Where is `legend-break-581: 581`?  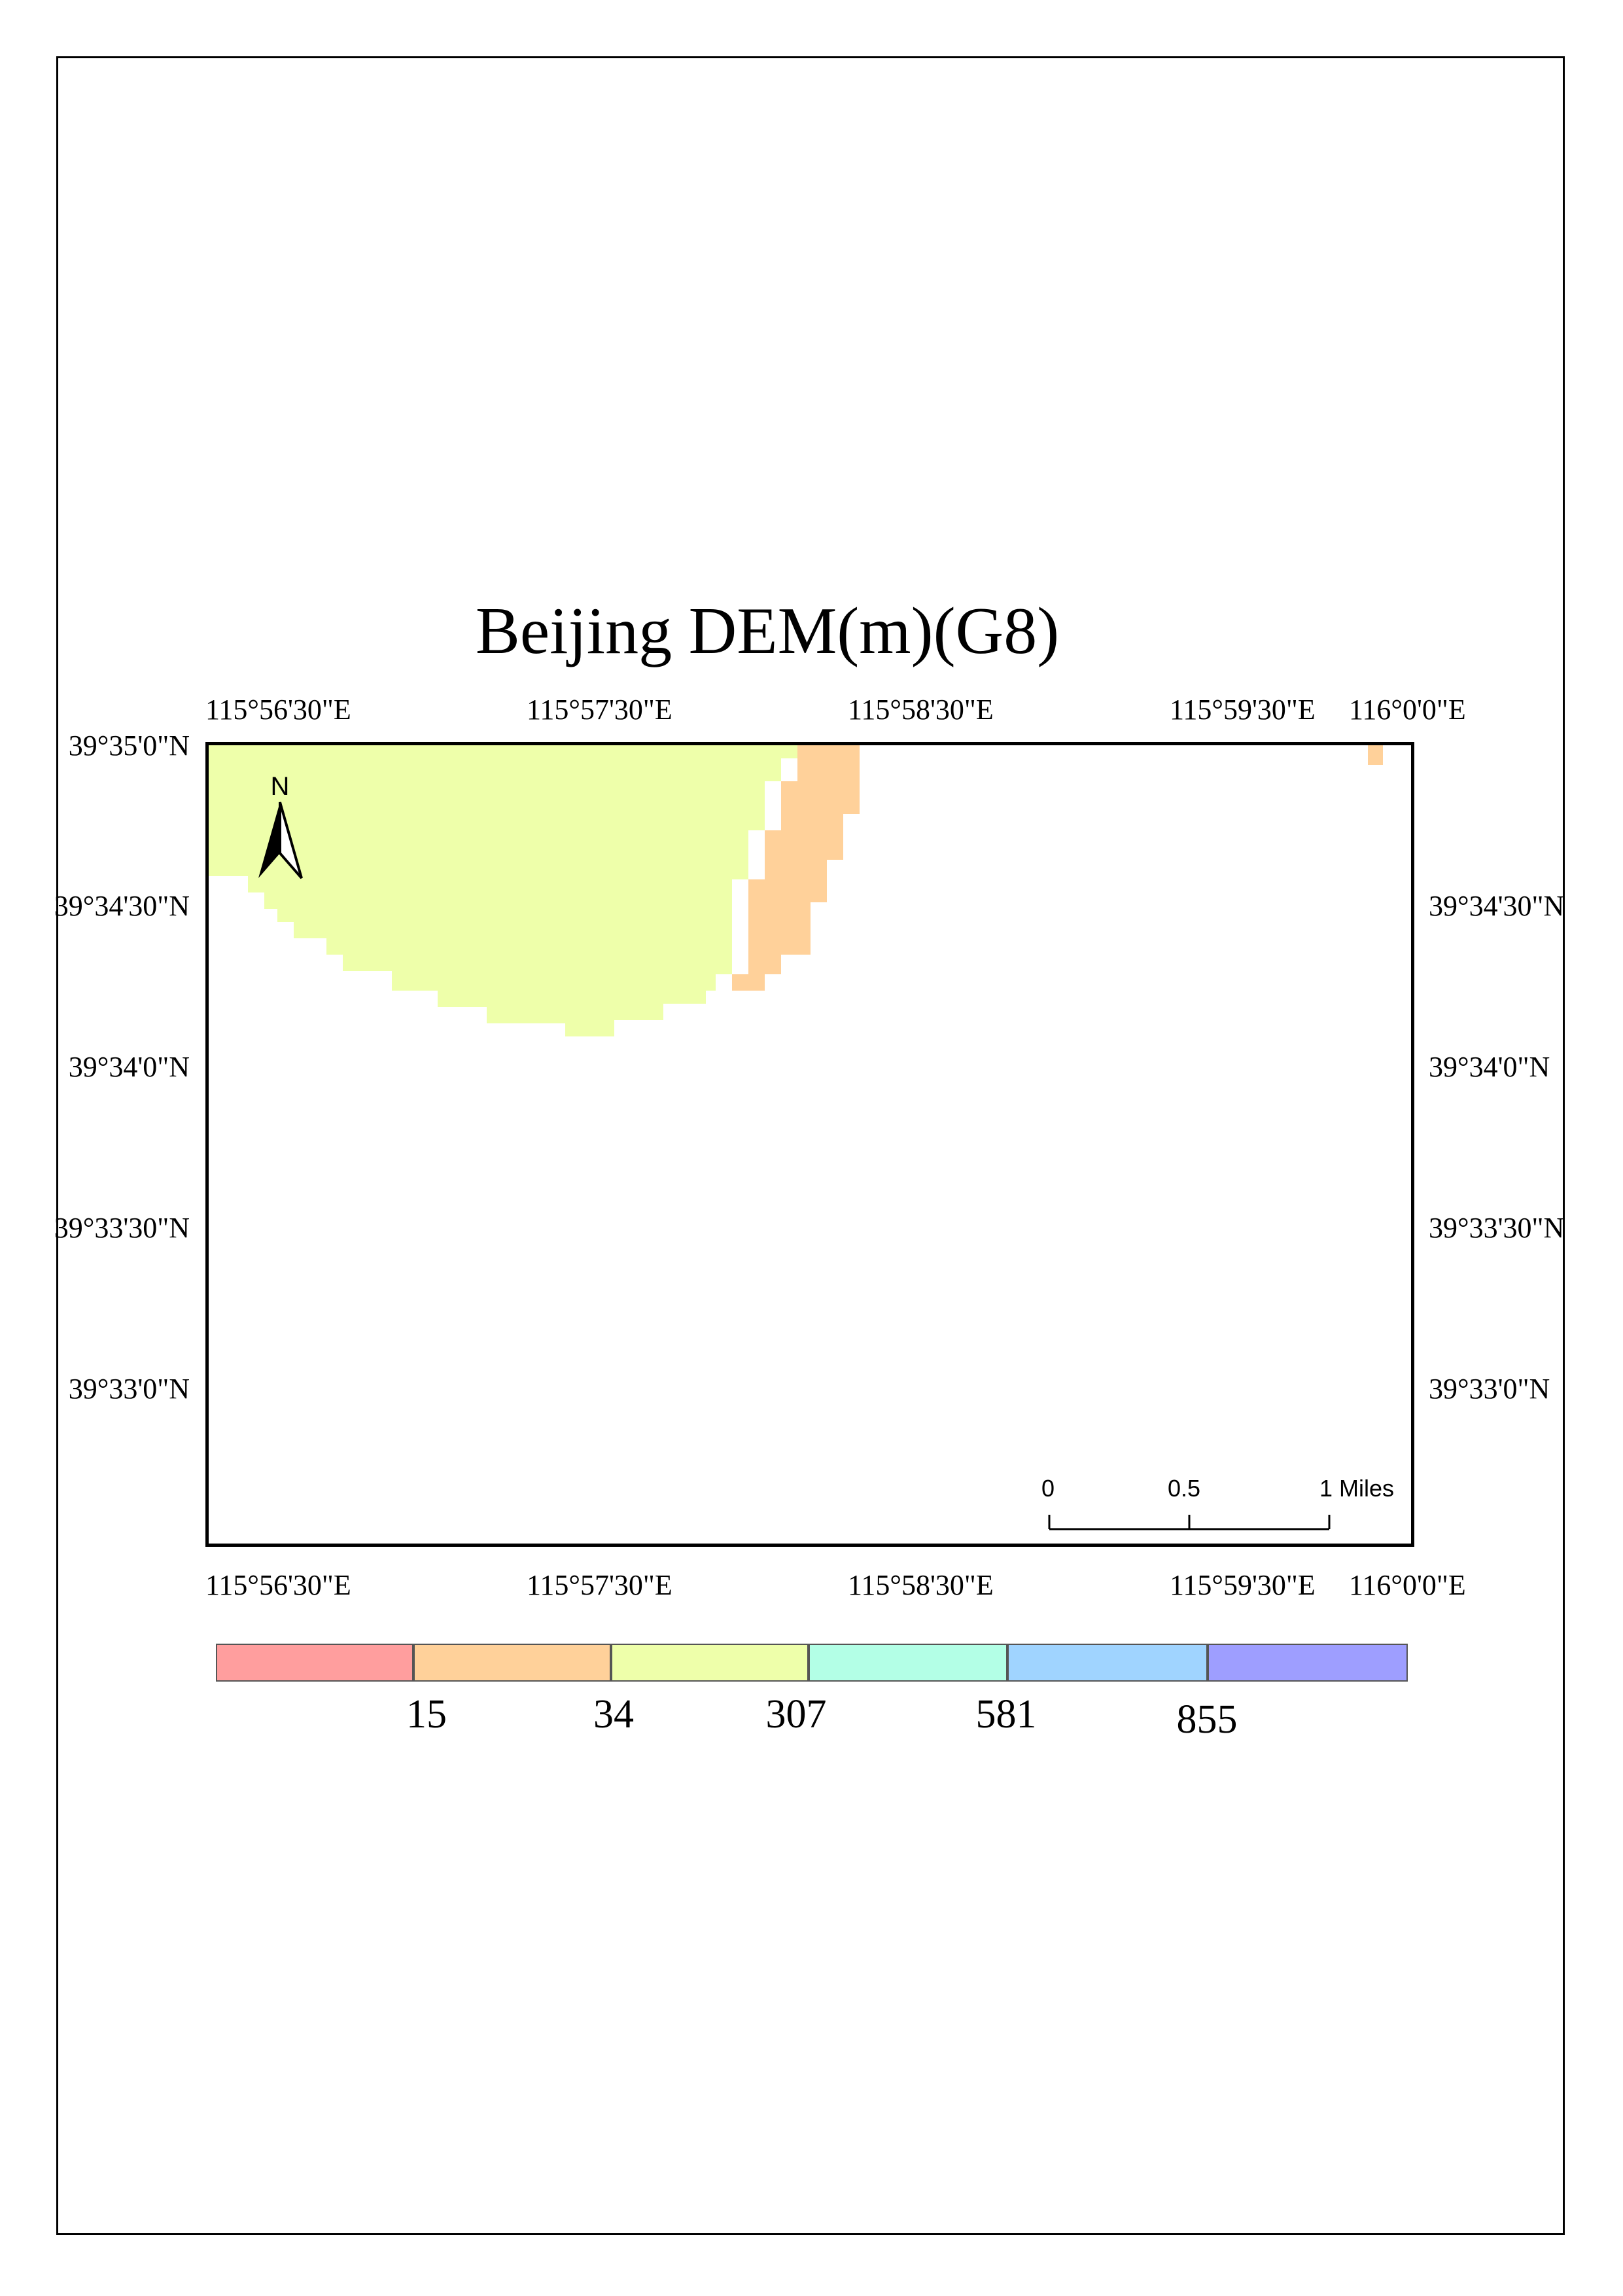
legend-break-581: 581 is located at coordinates (1006, 1714).